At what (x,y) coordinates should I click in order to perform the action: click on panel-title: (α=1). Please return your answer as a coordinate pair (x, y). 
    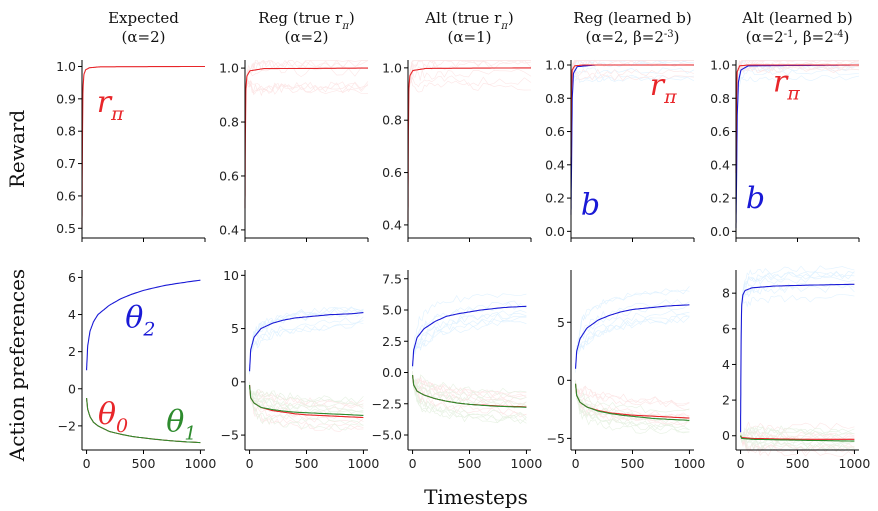
    Looking at the image, I should click on (470, 37).